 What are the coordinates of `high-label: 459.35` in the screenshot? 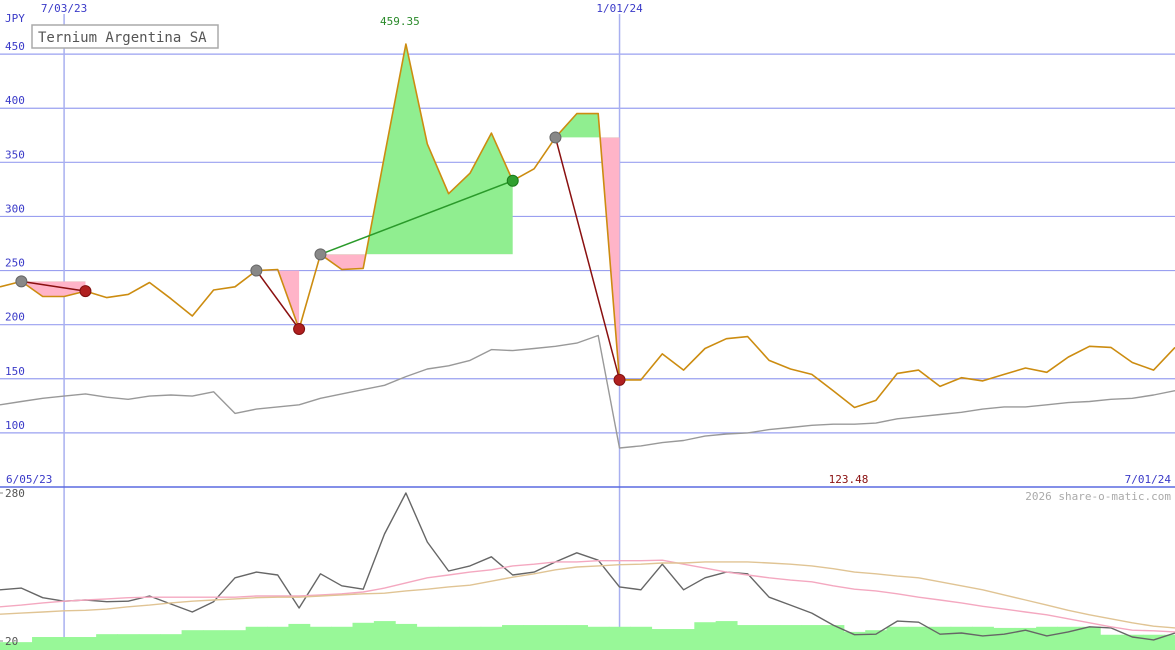 It's located at (400, 21).